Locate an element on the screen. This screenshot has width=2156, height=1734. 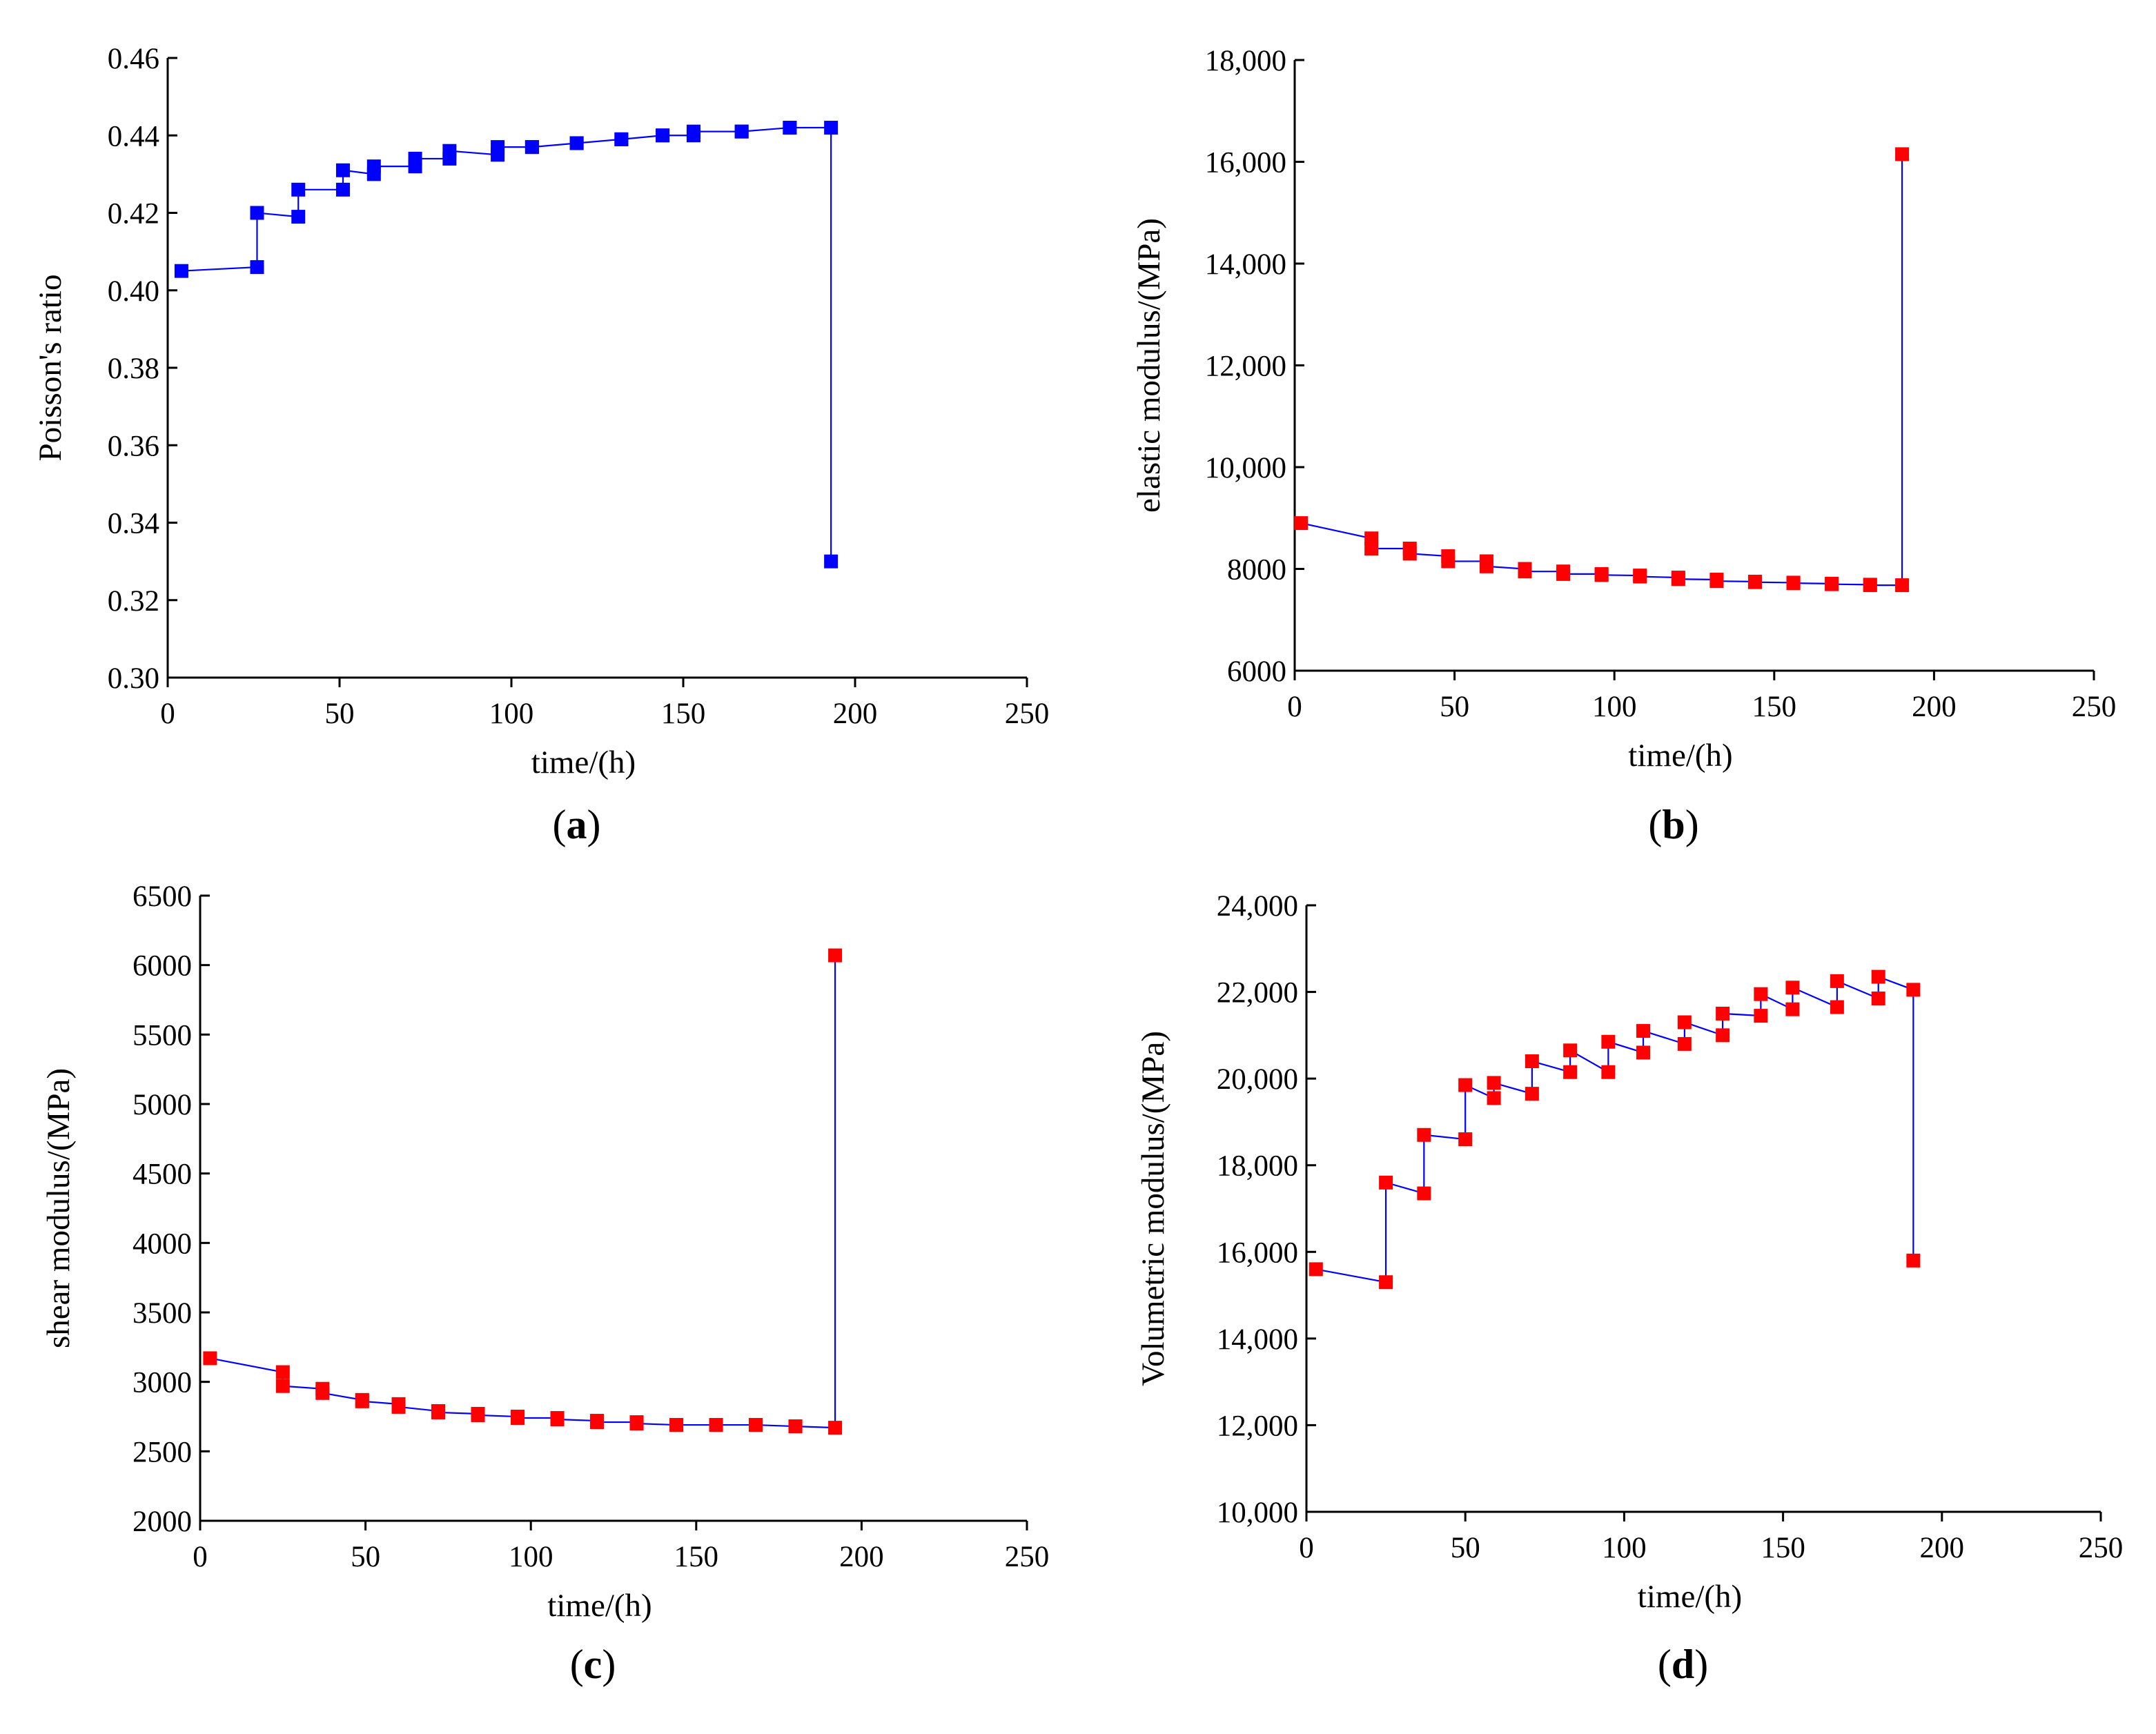
y-tick-label: 0.30 is located at coordinates (133, 678).